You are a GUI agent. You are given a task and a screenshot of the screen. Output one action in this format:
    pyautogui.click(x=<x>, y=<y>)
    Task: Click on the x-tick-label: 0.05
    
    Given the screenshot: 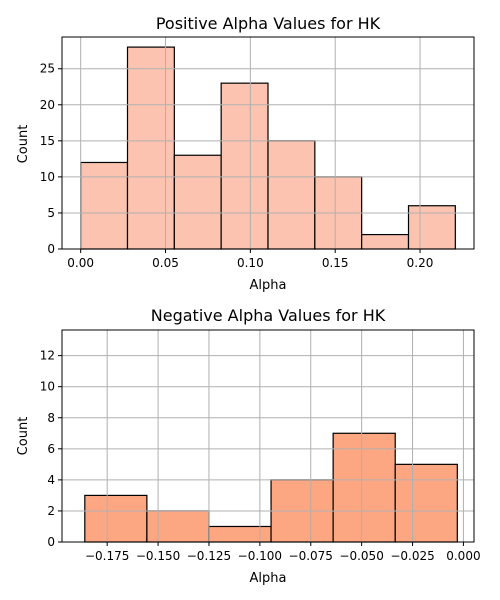 What is the action you would take?
    pyautogui.click(x=165, y=263)
    